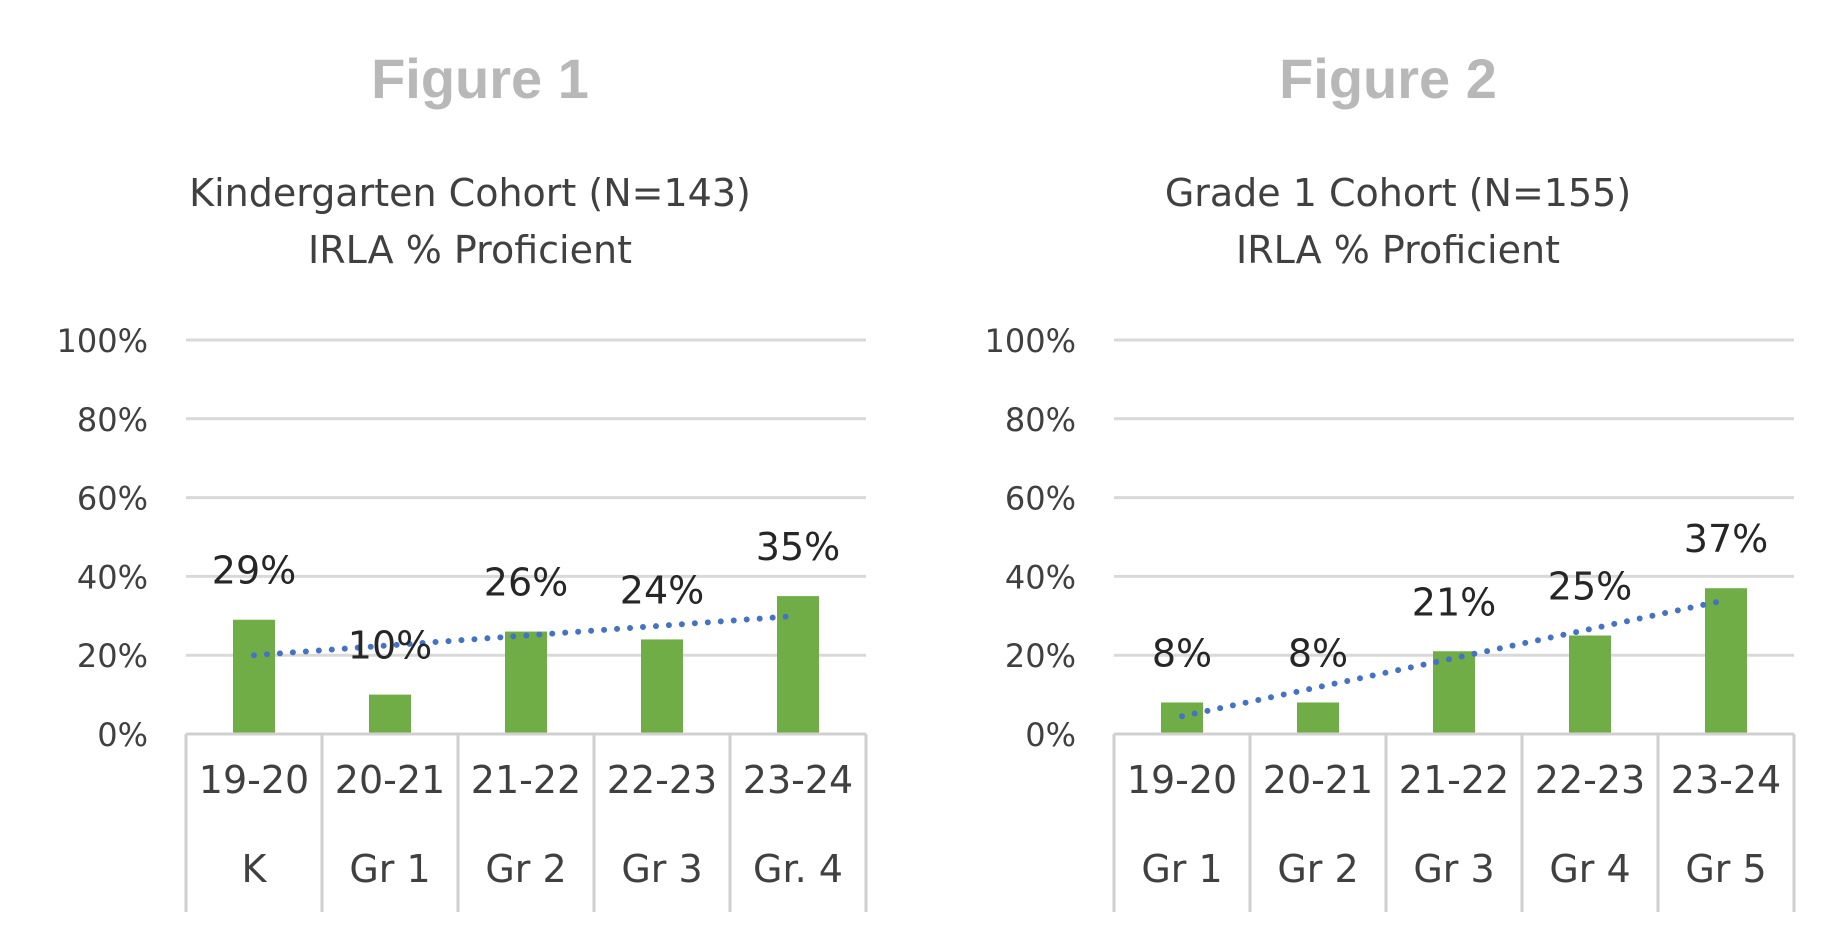 This screenshot has width=1832, height=945. Describe the element at coordinates (1040, 420) in the screenshot. I see `figure-2-y-tick-label: 80%` at that location.